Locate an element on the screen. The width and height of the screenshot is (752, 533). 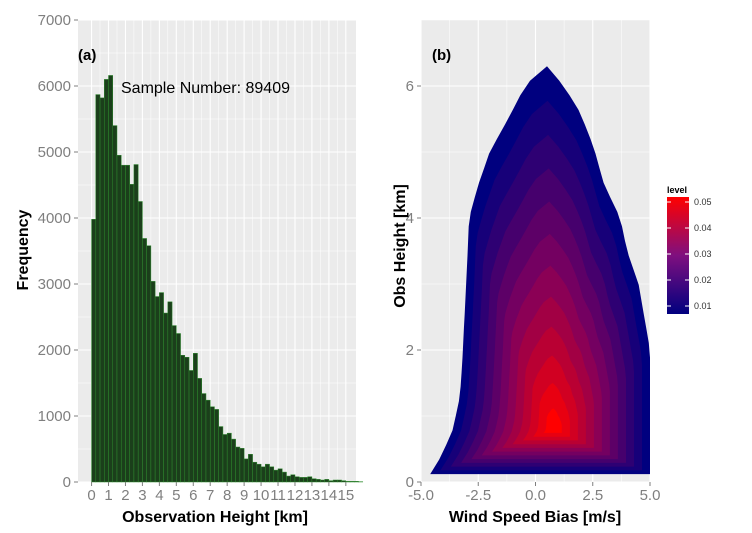
x-tick-label: 8 is located at coordinates (227, 495).